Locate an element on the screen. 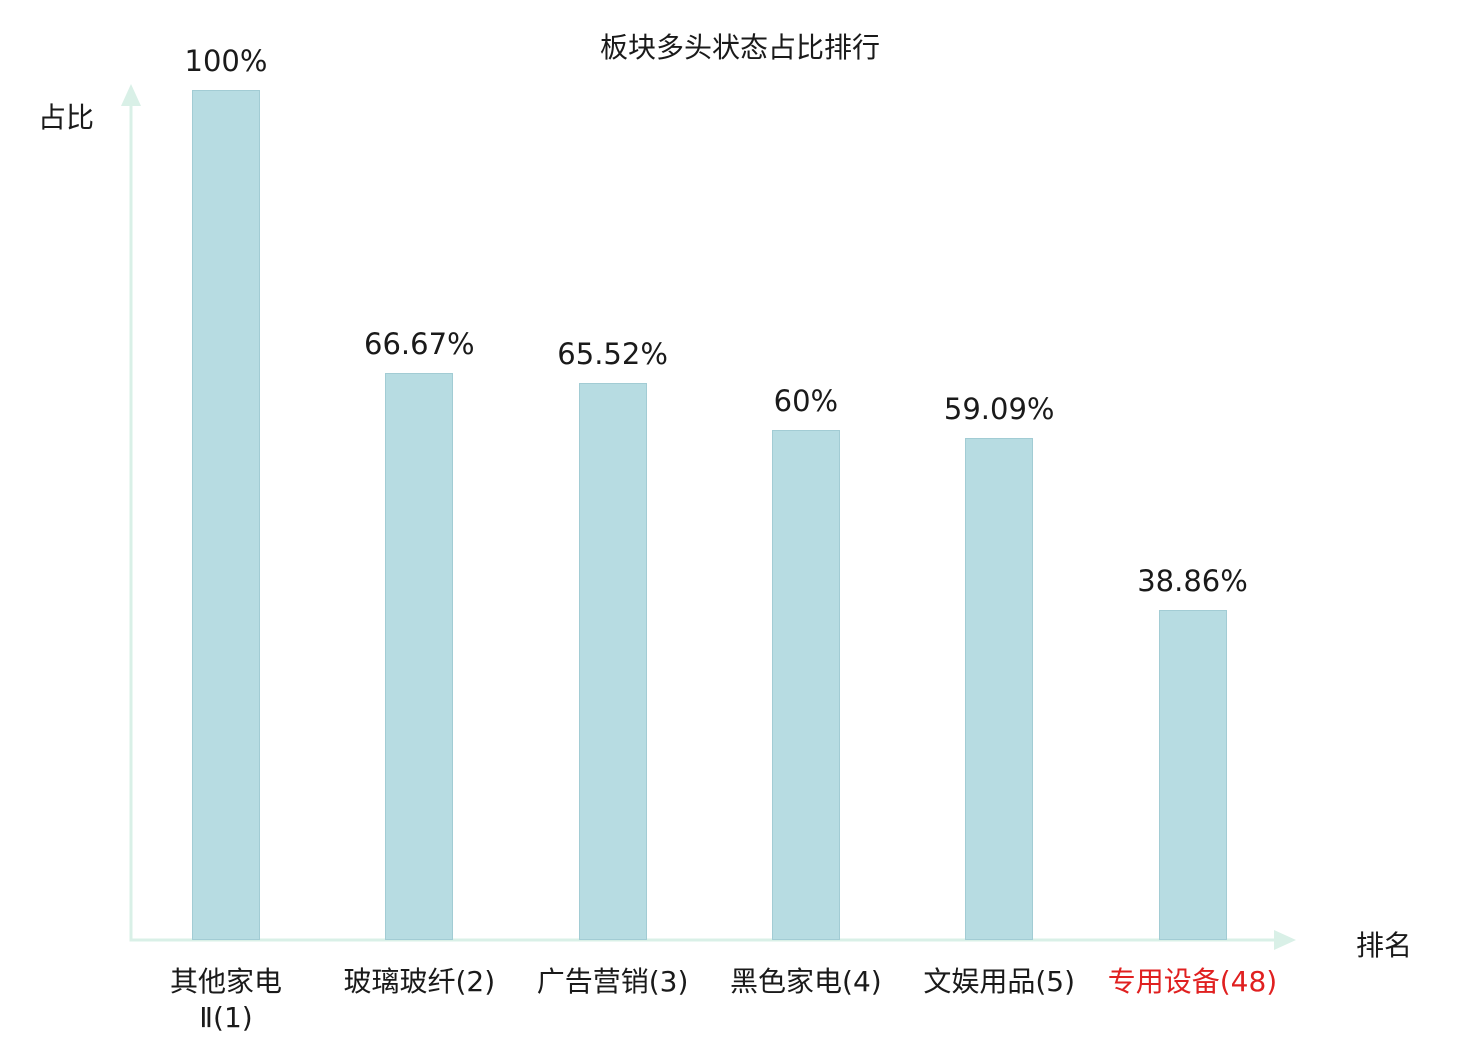  bar-category-label: 其他家电 Ⅱ(1) is located at coordinates (225, 999).